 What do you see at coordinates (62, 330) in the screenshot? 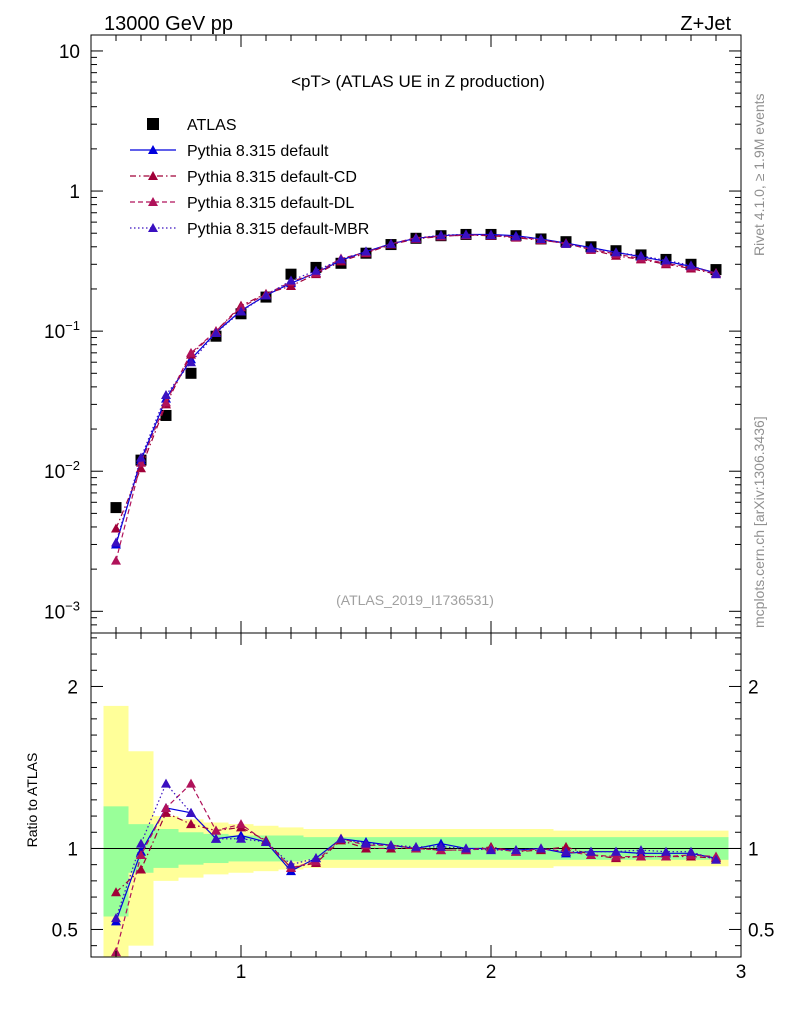
I see `y-tick-label: 10⁻¹` at bounding box center [62, 330].